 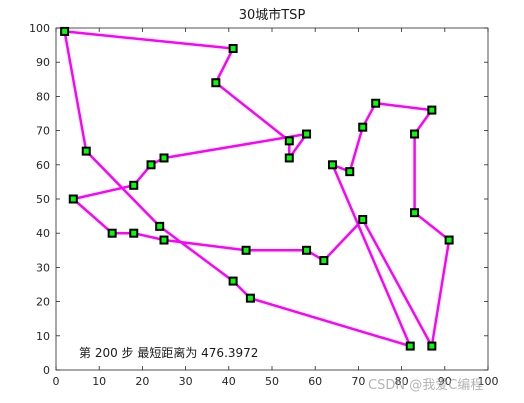 What do you see at coordinates (43, 233) in the screenshot?
I see `y-tick-label: 40` at bounding box center [43, 233].